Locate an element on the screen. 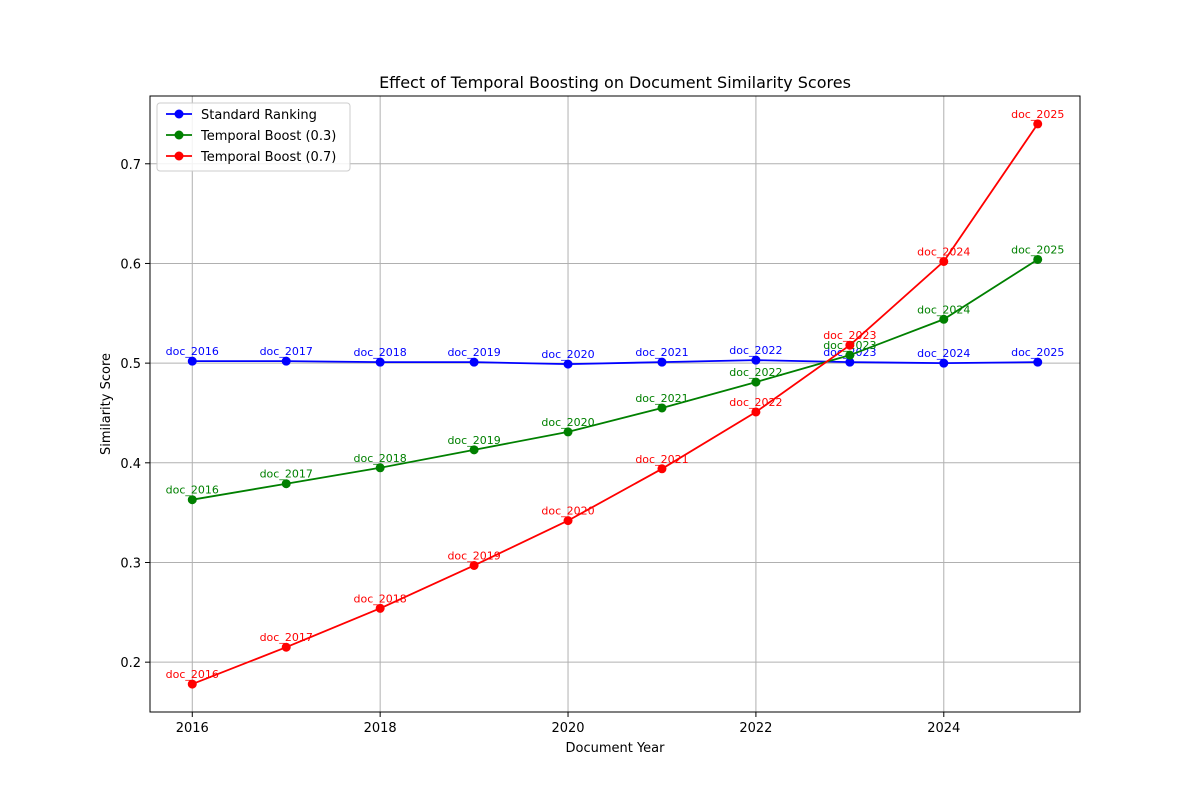 This screenshot has width=1200, height=800. x-axis-label: Document Year is located at coordinates (615, 748).